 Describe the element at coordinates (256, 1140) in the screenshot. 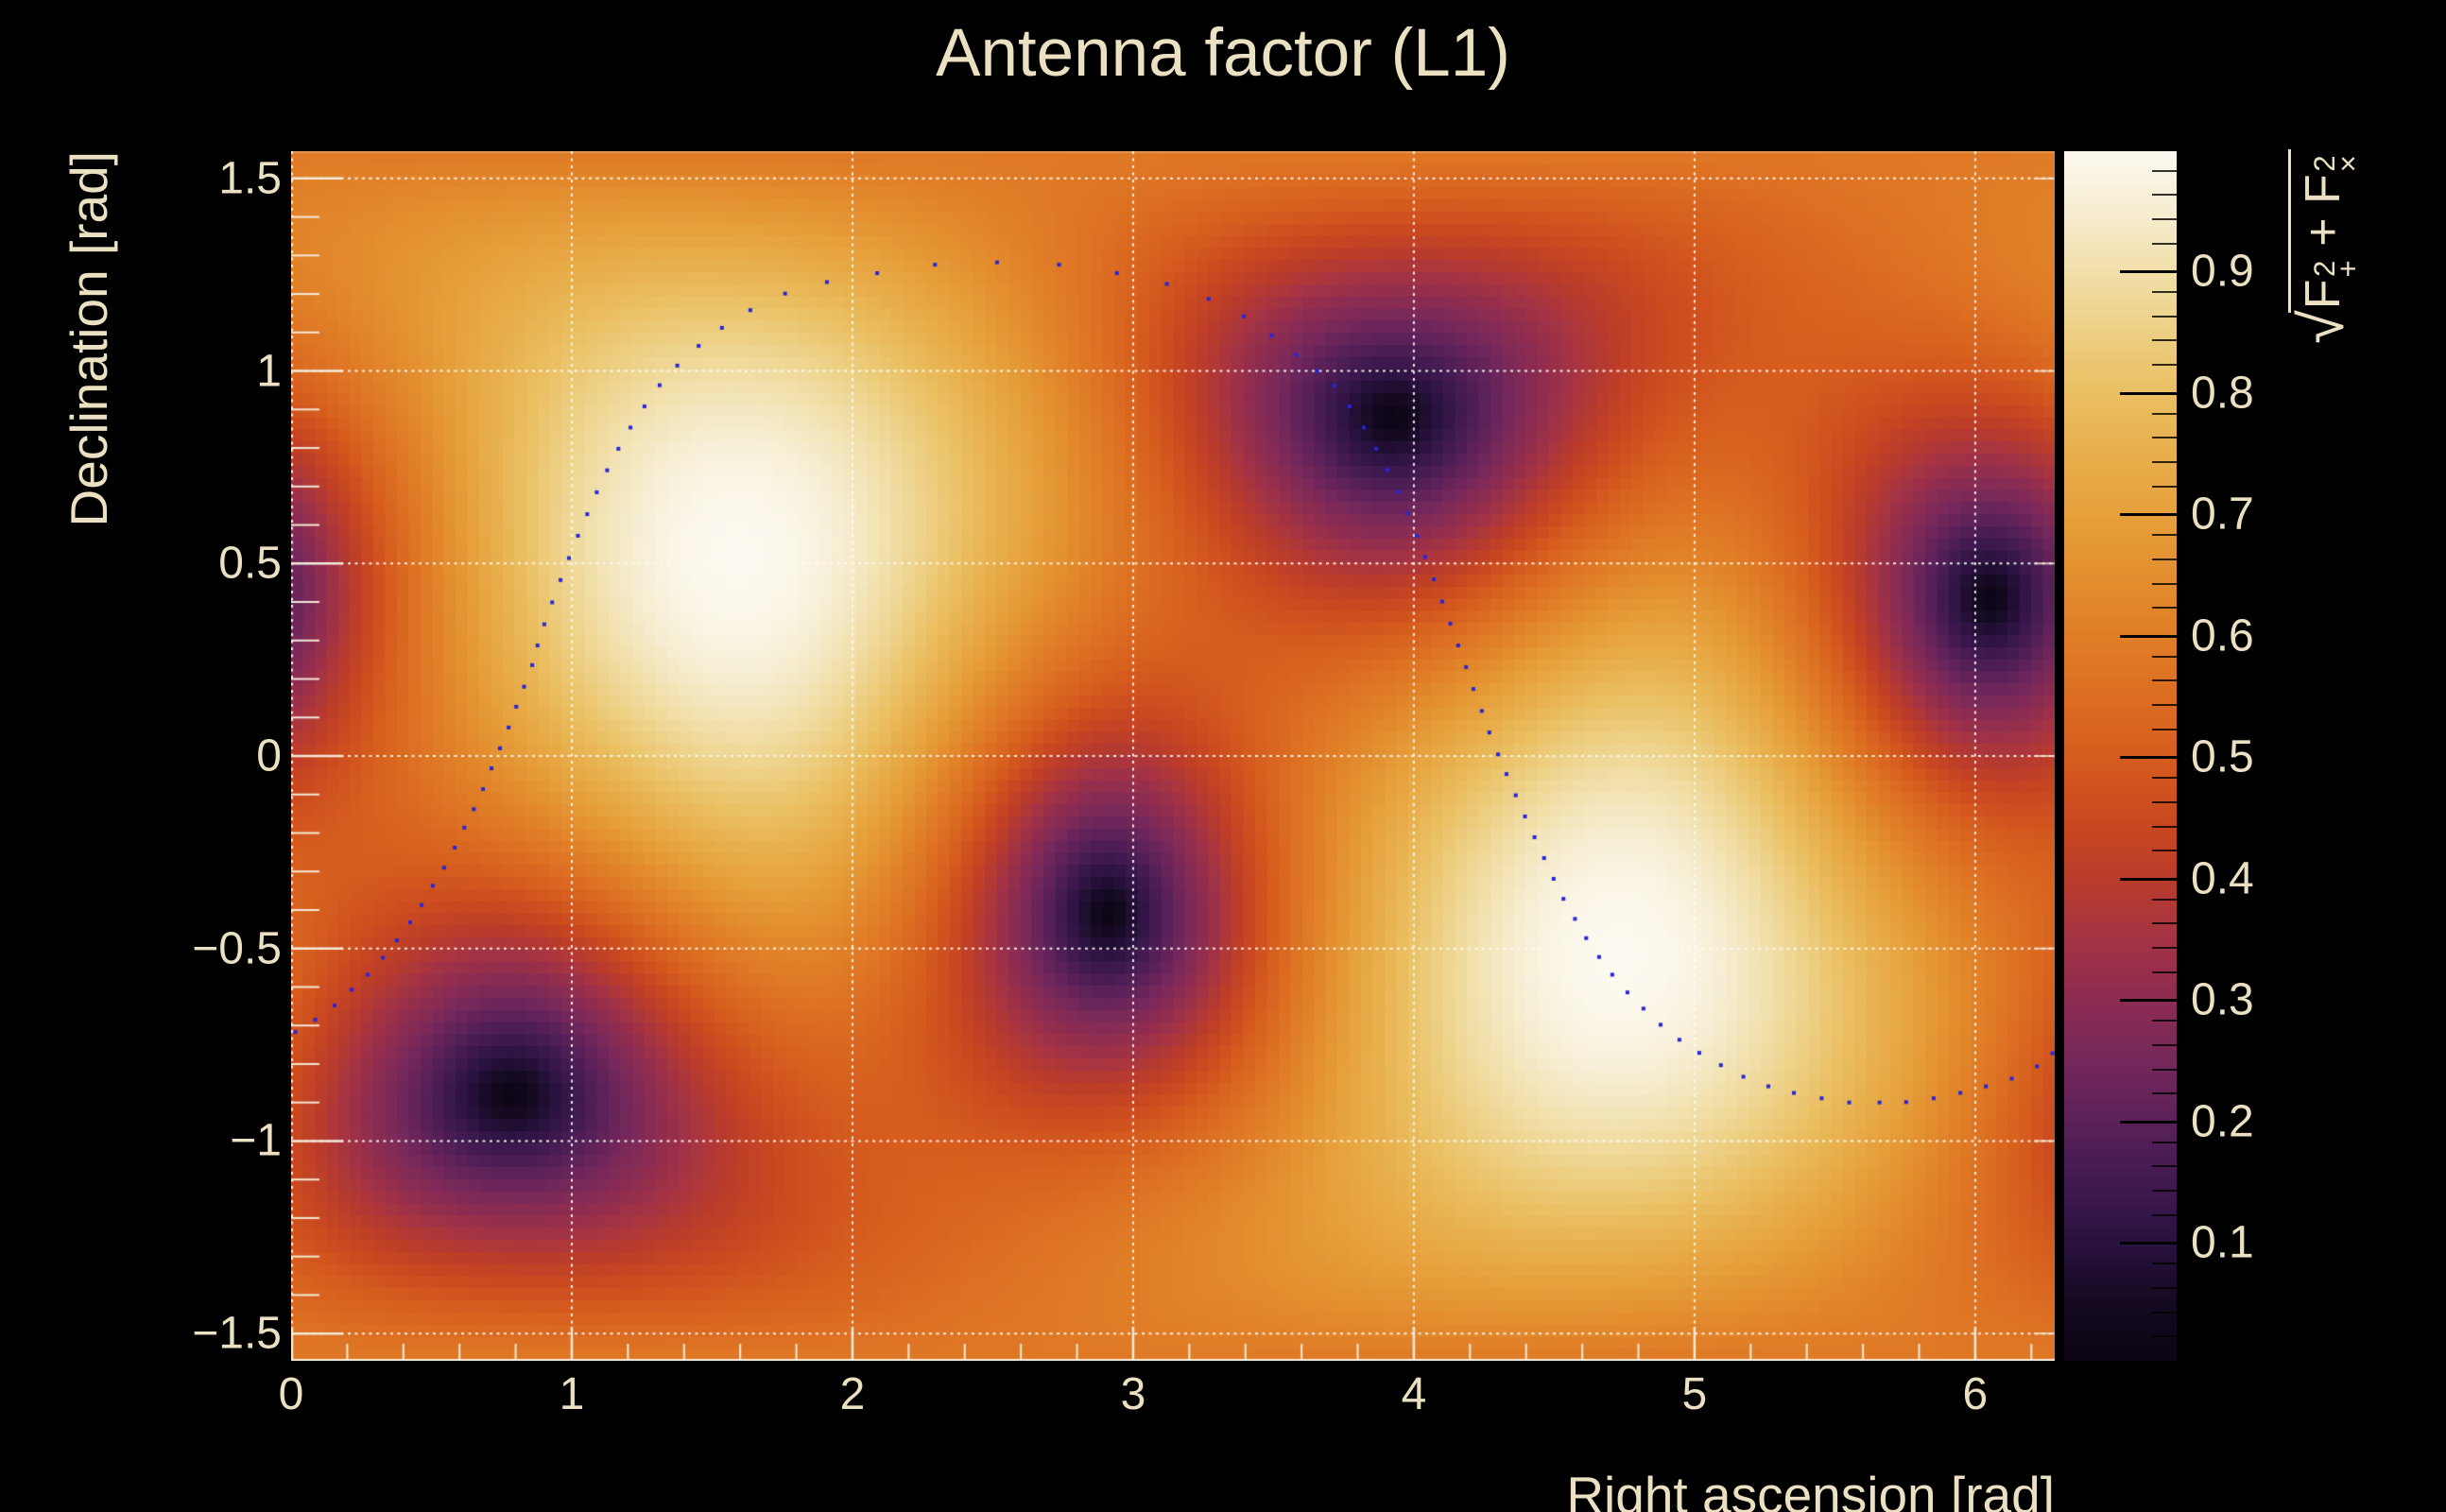

I see `y-tick-label: −1` at that location.